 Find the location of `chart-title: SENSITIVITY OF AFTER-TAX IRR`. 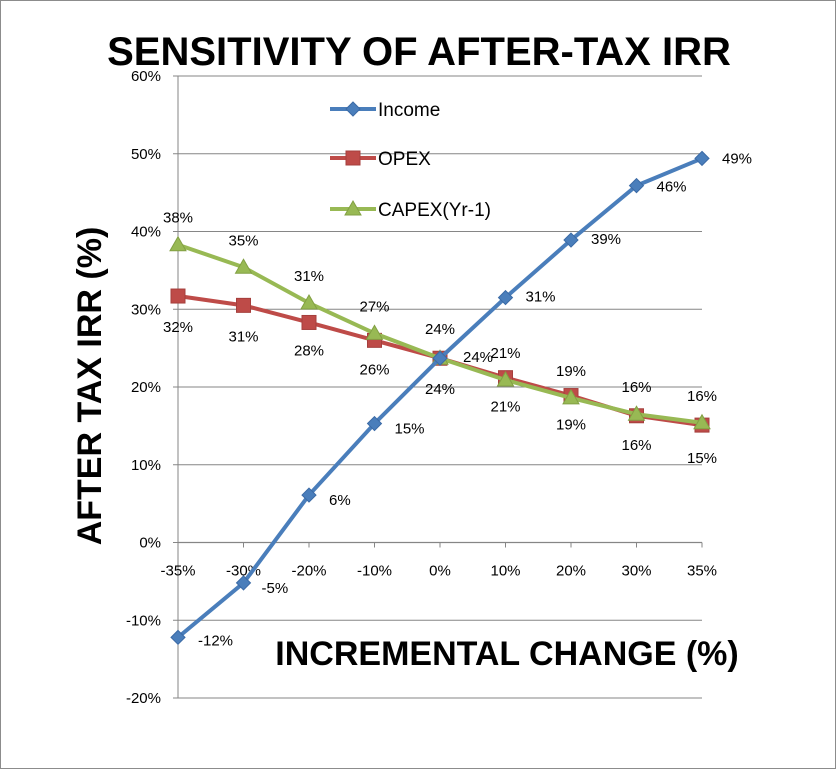

chart-title: SENSITIVITY OF AFTER-TAX IRR is located at coordinates (419, 52).